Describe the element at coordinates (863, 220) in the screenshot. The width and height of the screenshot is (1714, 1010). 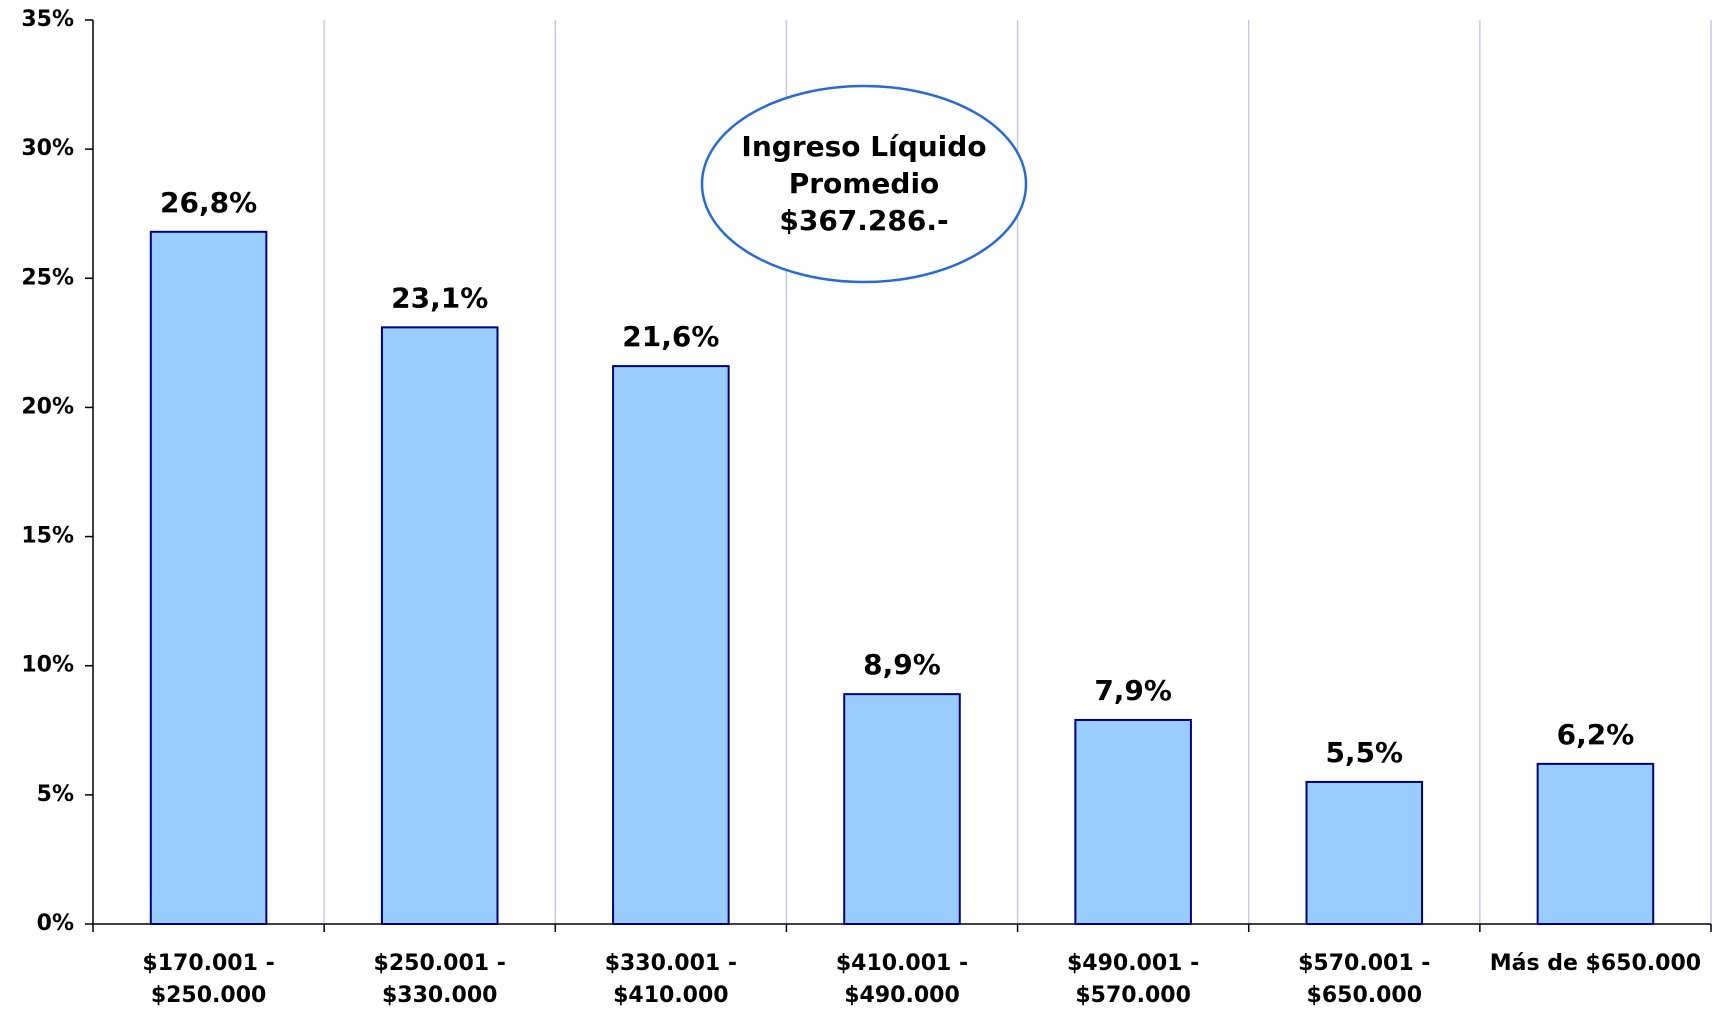
I see `annotation-text: $367.286.-` at that location.